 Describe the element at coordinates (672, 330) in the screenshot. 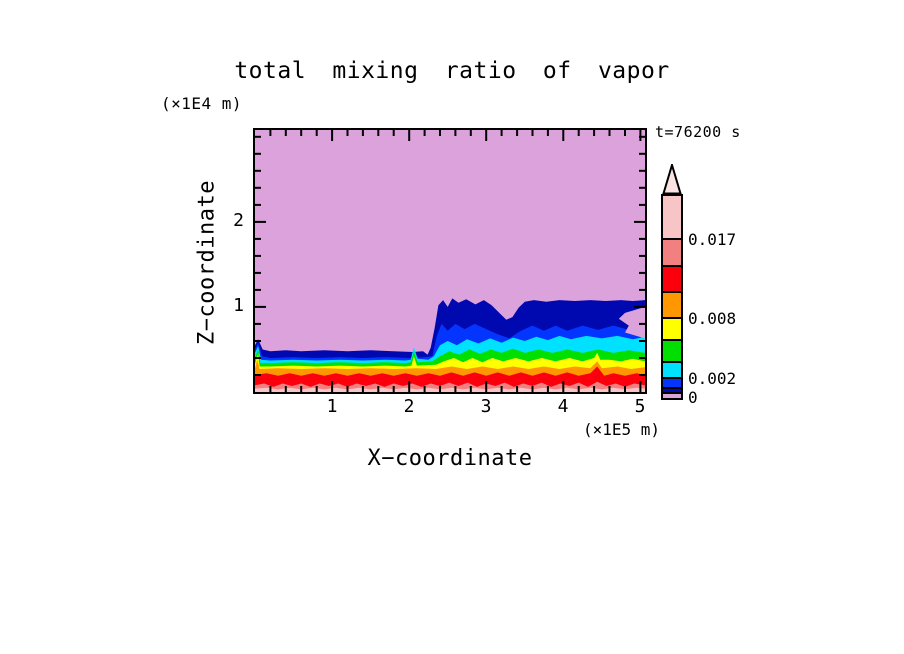

I see `colorbar-segment-yellow` at that location.